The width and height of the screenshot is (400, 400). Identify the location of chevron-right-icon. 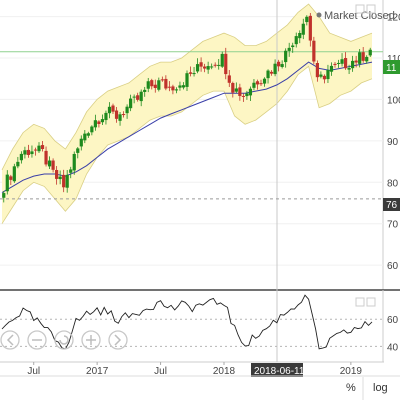
(118, 340).